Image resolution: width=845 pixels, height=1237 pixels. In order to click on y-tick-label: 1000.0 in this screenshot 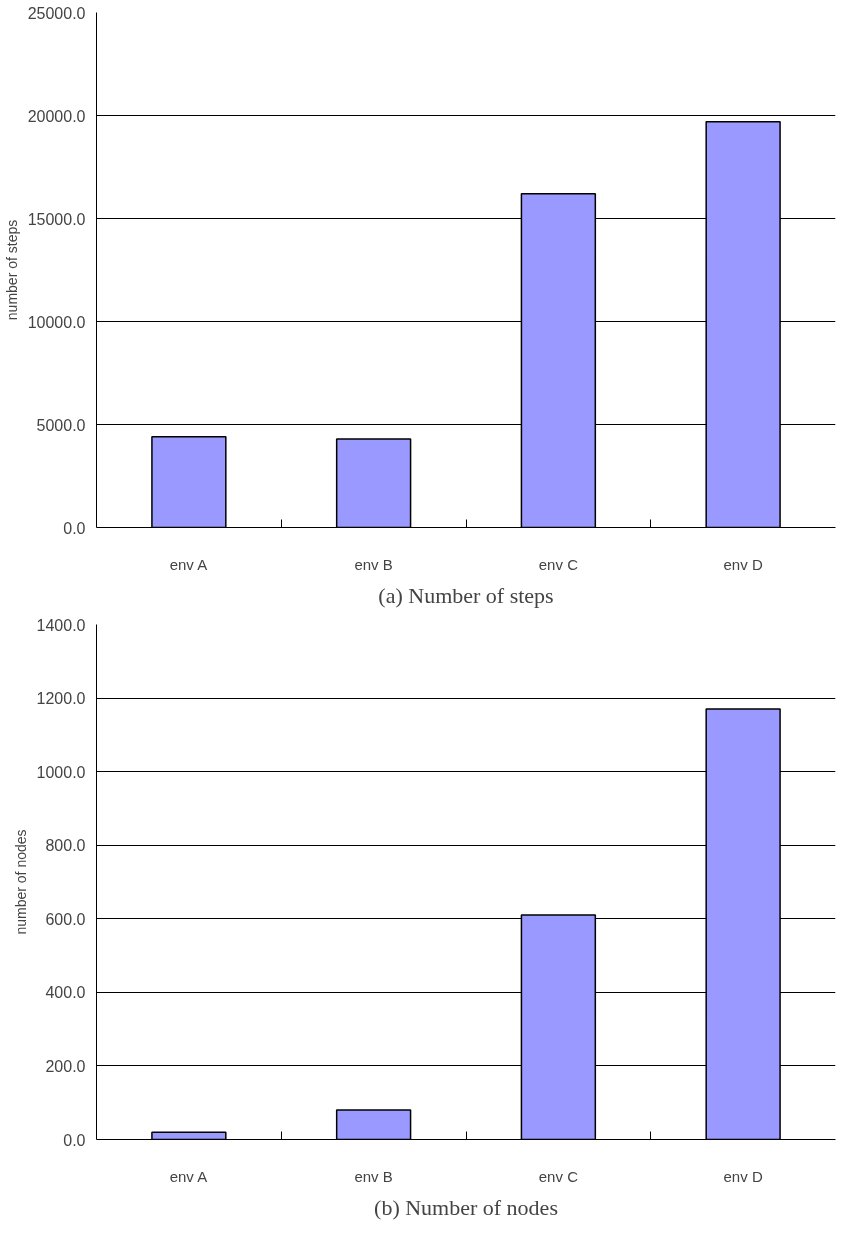, I will do `click(61, 772)`.